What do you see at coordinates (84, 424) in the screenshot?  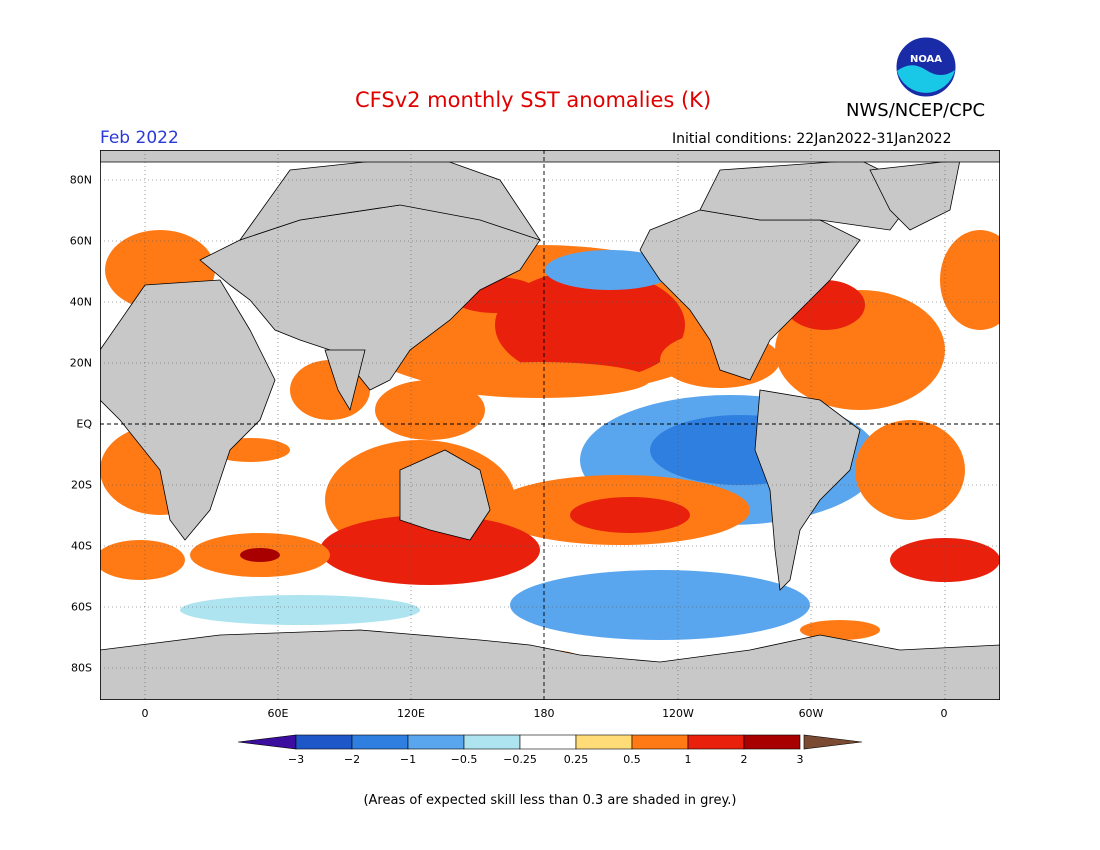 I see `lat-label: EQ` at bounding box center [84, 424].